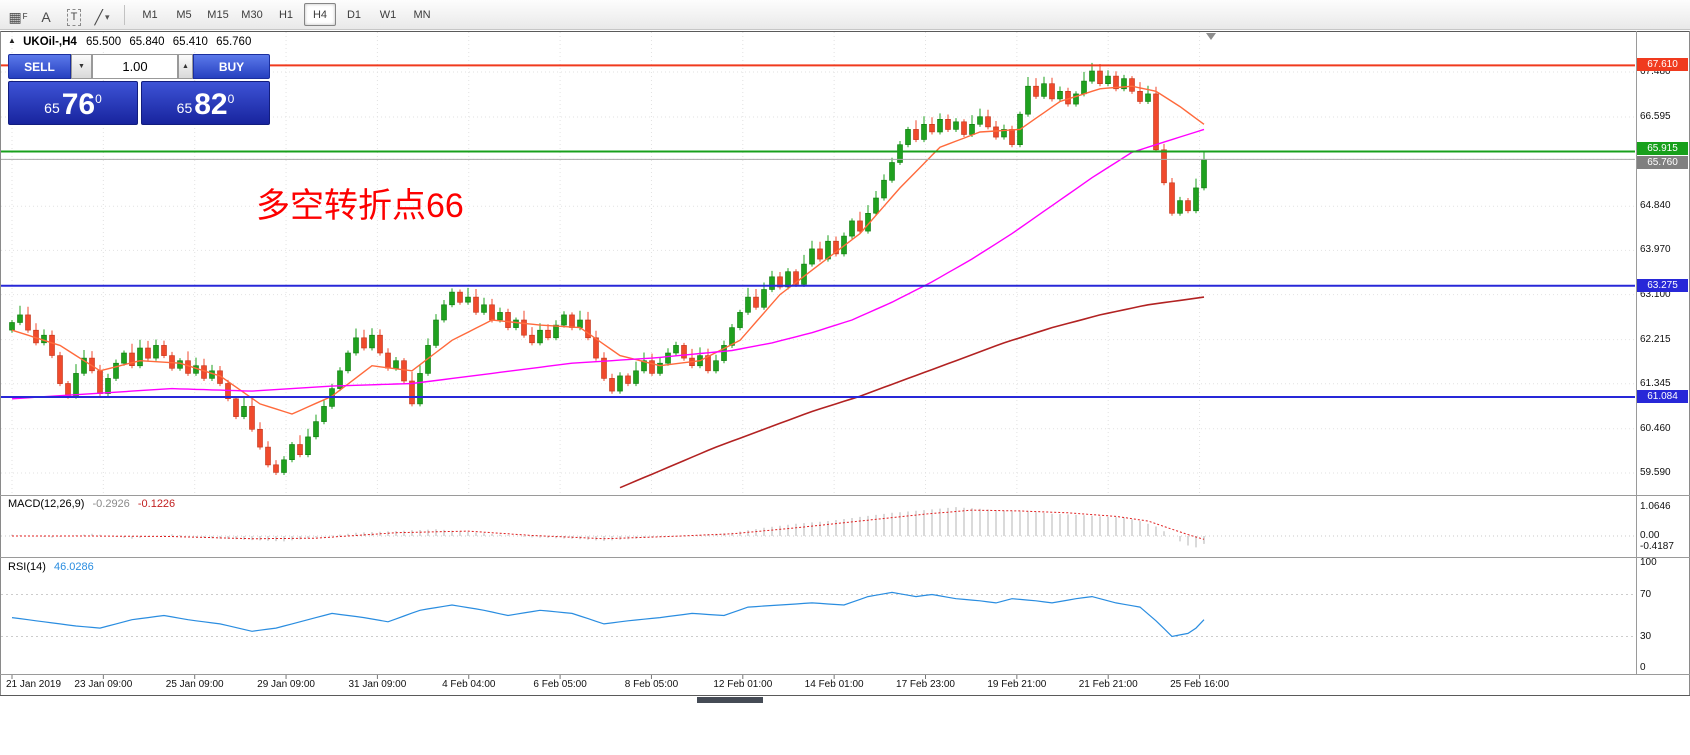 This screenshot has width=1690, height=755. I want to click on ma-slow-line, so click(912, 392).